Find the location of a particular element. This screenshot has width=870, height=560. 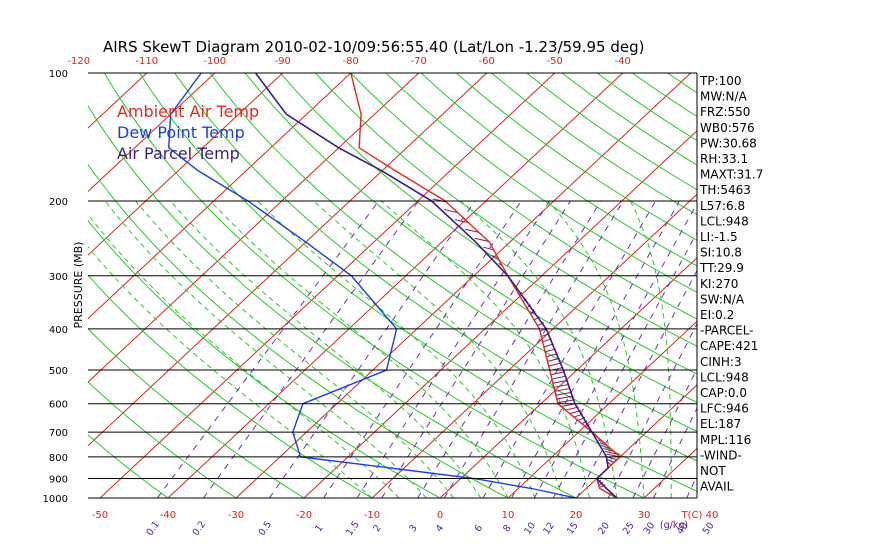

index-item: SI:10.8 is located at coordinates (721, 253).